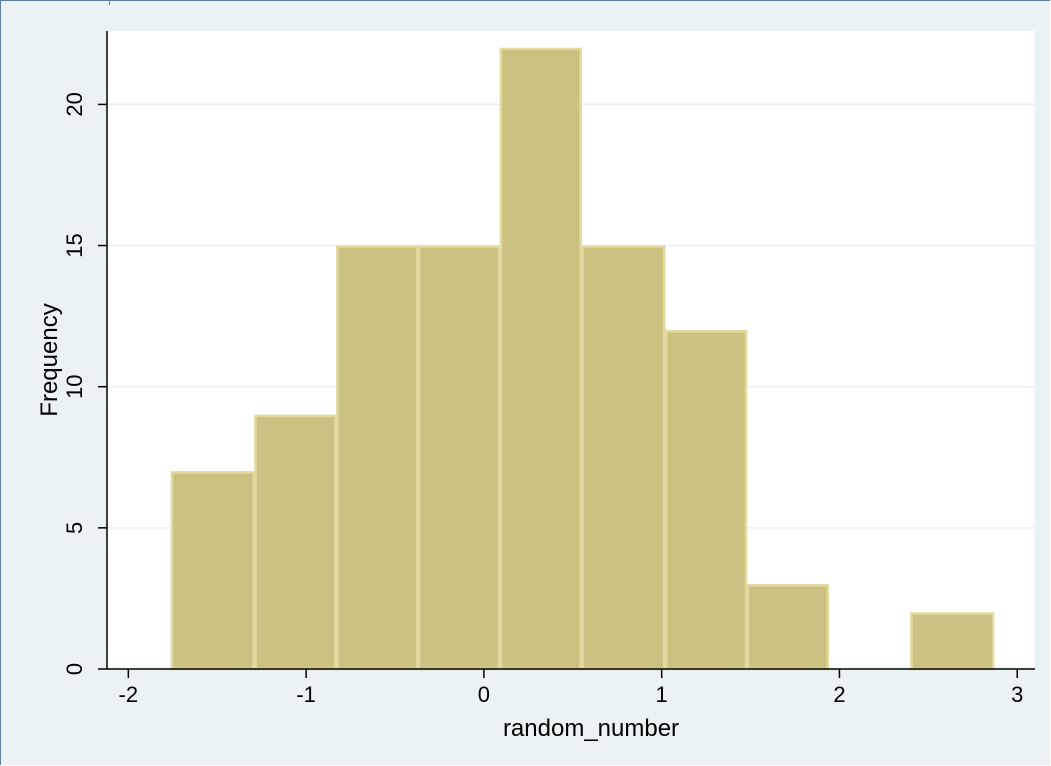 This screenshot has width=1051, height=766. I want to click on y-tick-label: 20, so click(74, 104).